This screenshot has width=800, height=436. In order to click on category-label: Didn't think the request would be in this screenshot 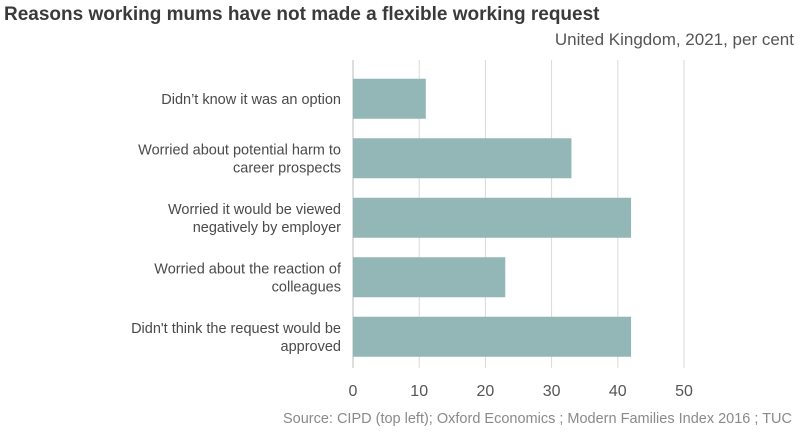, I will do `click(236, 329)`.